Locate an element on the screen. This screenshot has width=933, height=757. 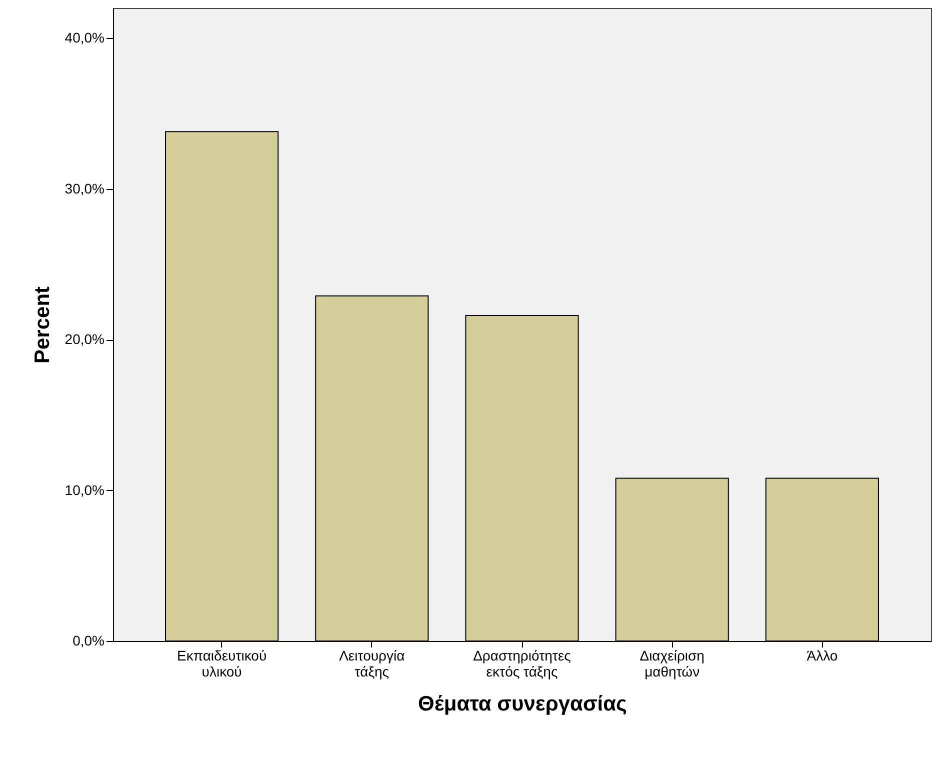
y-tick-label: 10,0% is located at coordinates (84, 490).